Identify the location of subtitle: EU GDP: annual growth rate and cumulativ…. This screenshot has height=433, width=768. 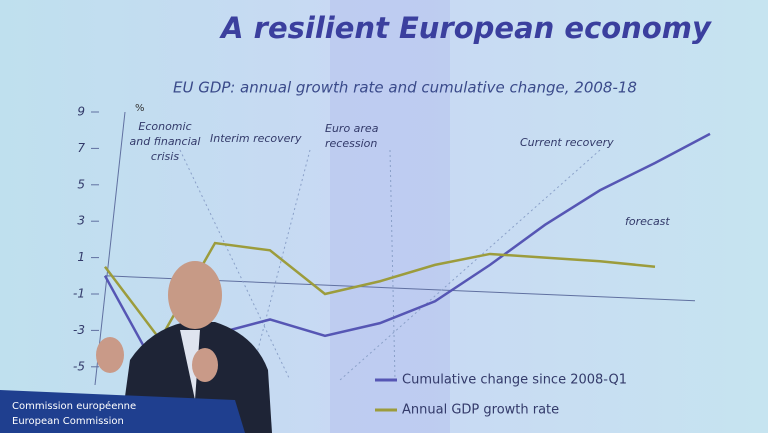
(405, 88).